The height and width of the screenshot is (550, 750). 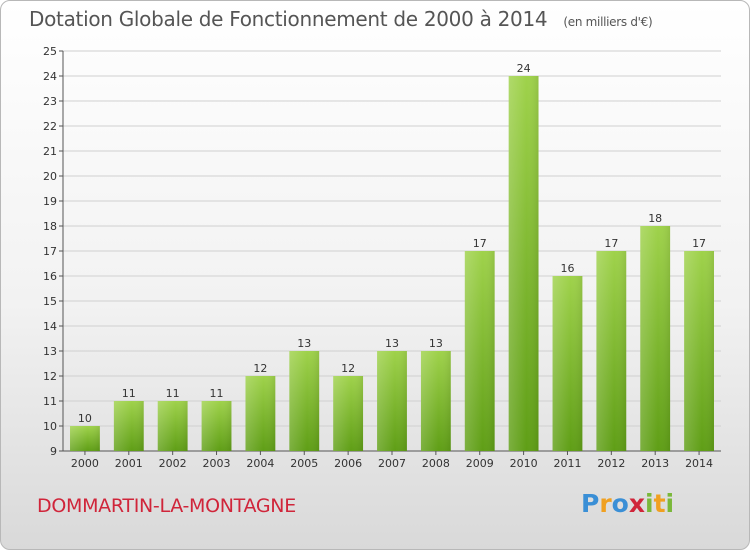 What do you see at coordinates (50, 251) in the screenshot?
I see `y-tick-label: 17` at bounding box center [50, 251].